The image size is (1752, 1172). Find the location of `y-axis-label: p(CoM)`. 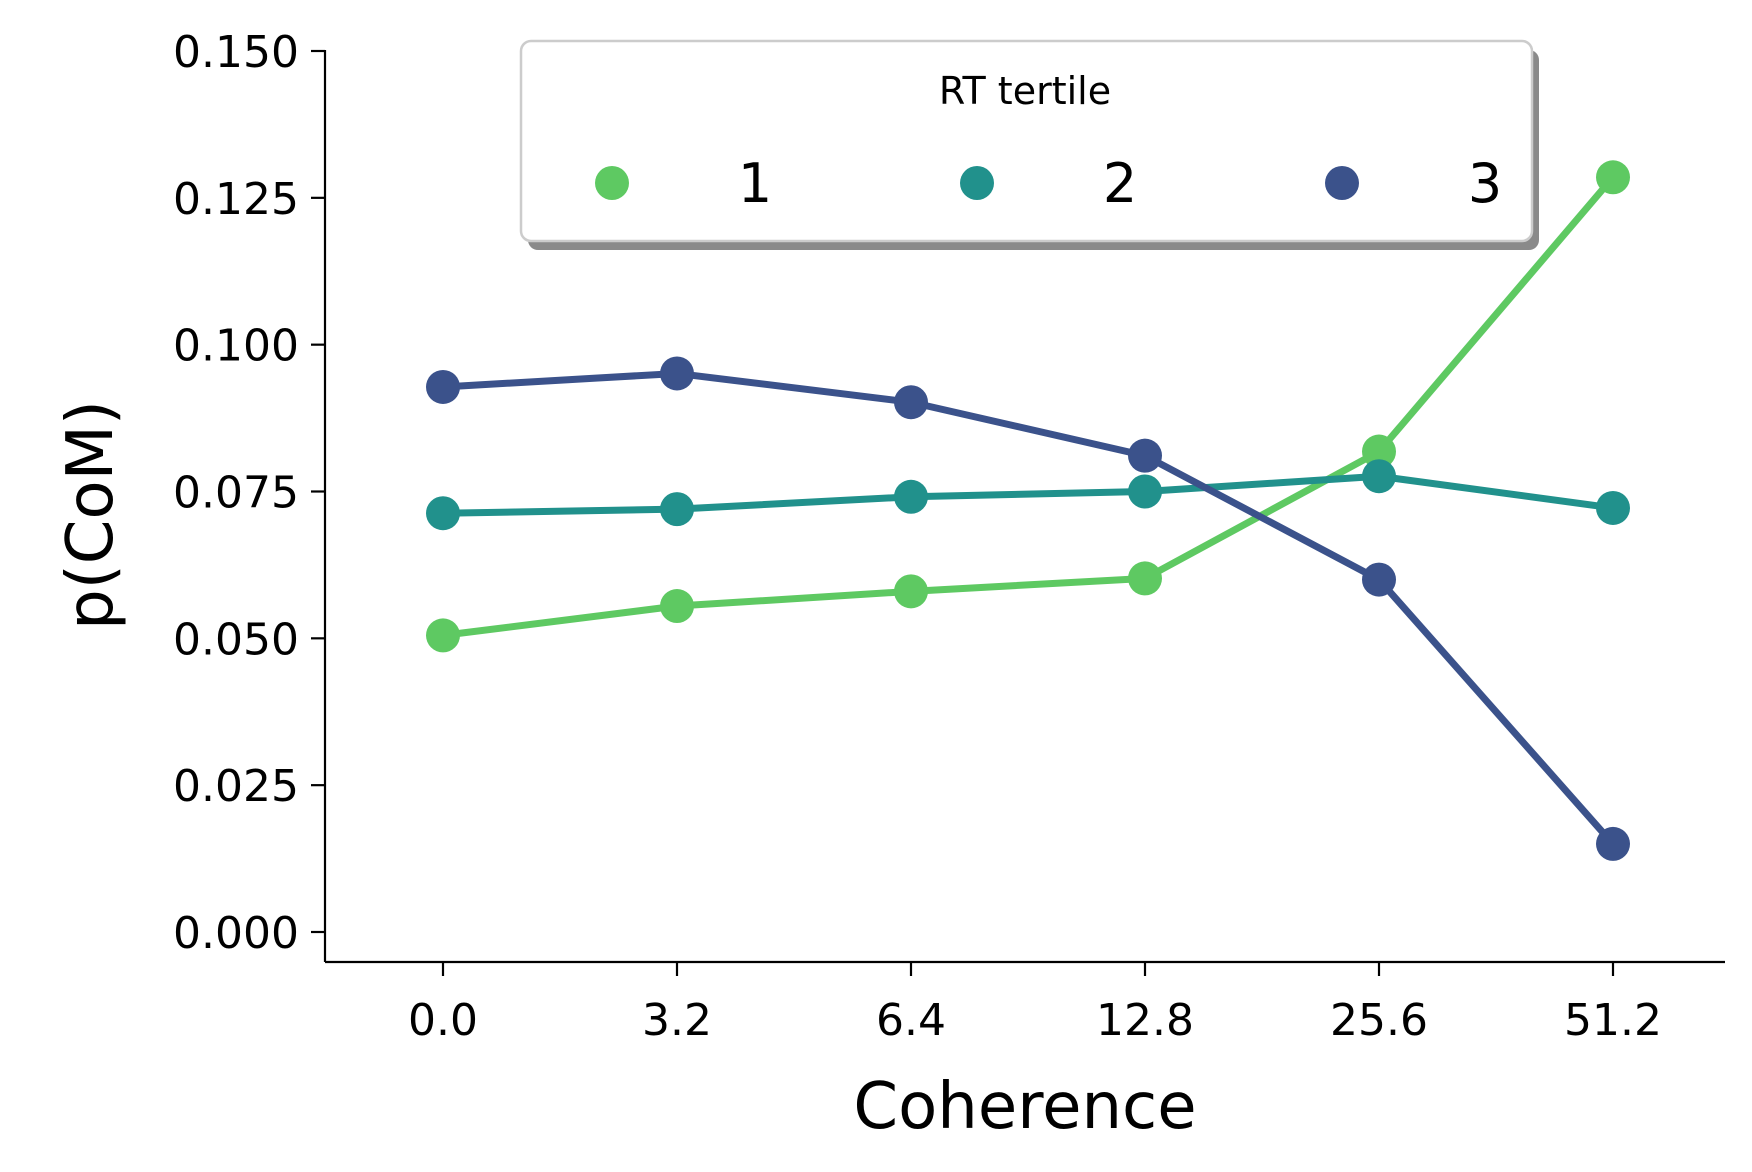

y-axis-label: p(CoM) is located at coordinates (91, 515).